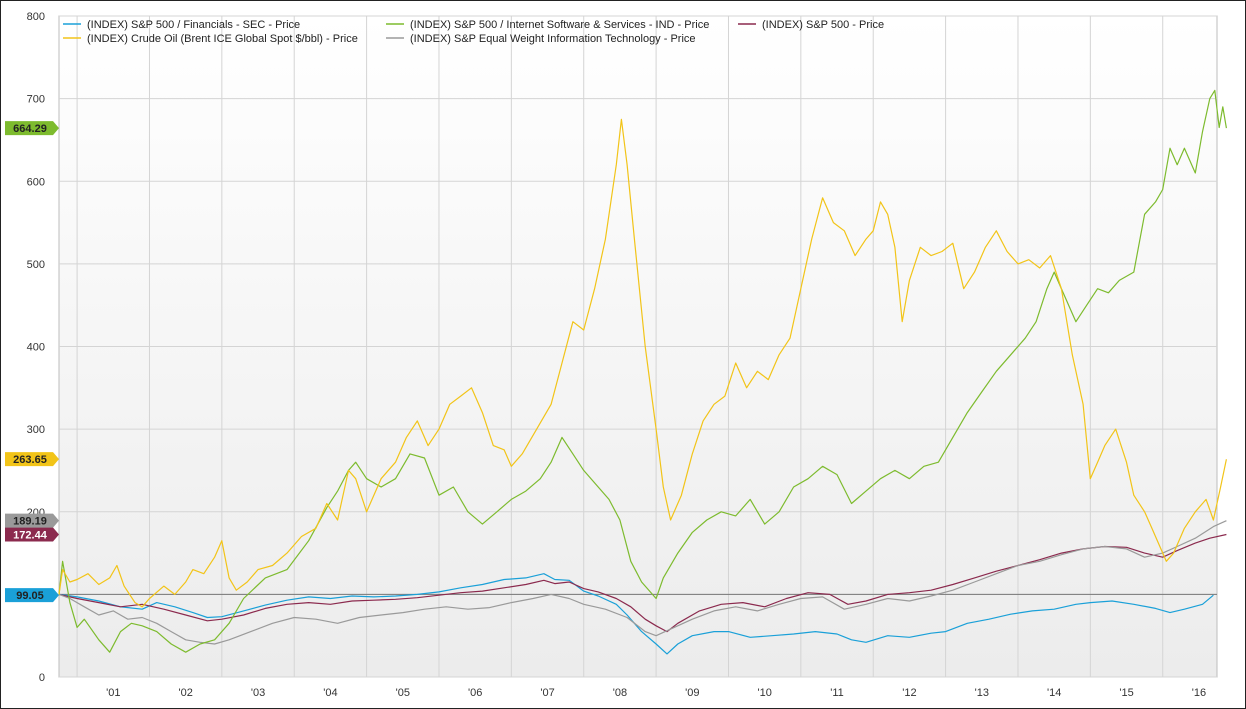 This screenshot has height=709, width=1246. What do you see at coordinates (403, 693) in the screenshot?
I see `x-tick-label: '05` at bounding box center [403, 693].